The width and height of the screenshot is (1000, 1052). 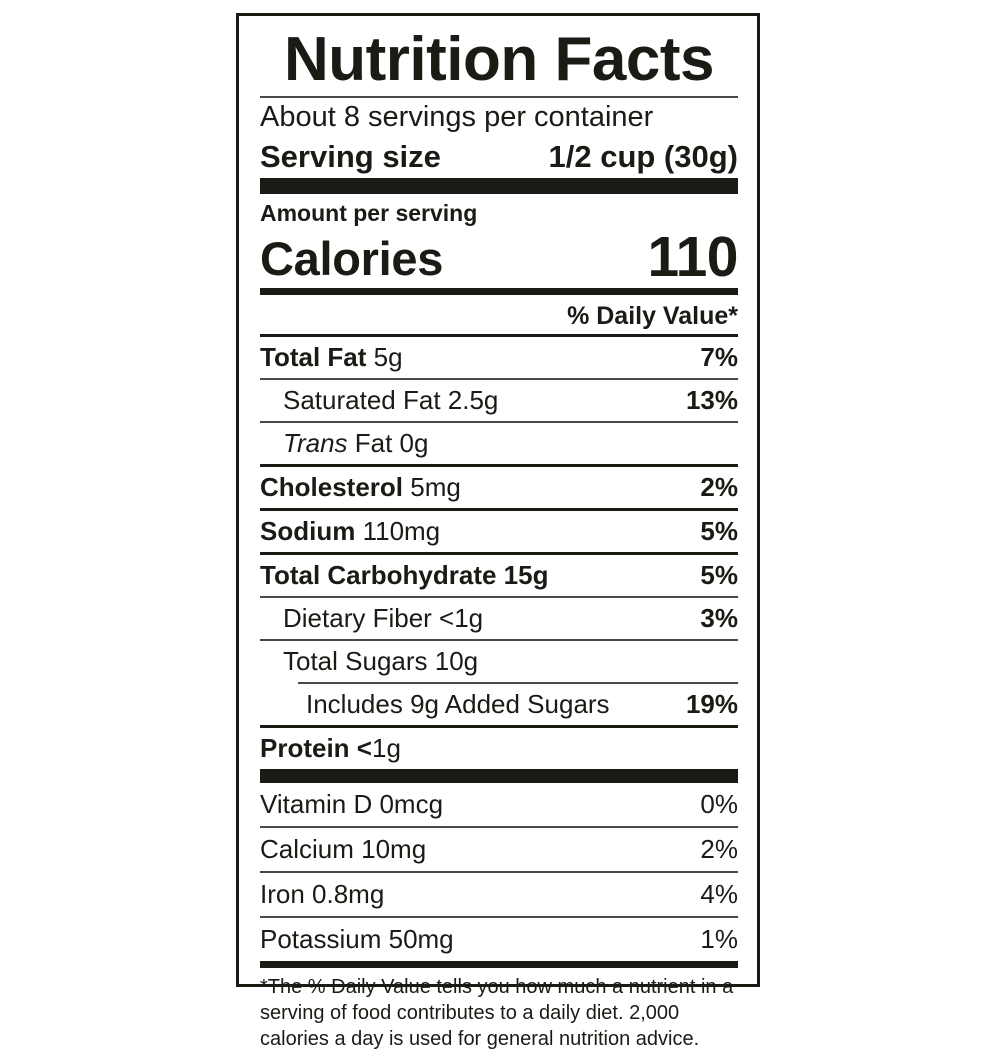 I want to click on trans-fat-amount: Fat 0g, so click(x=391, y=443).